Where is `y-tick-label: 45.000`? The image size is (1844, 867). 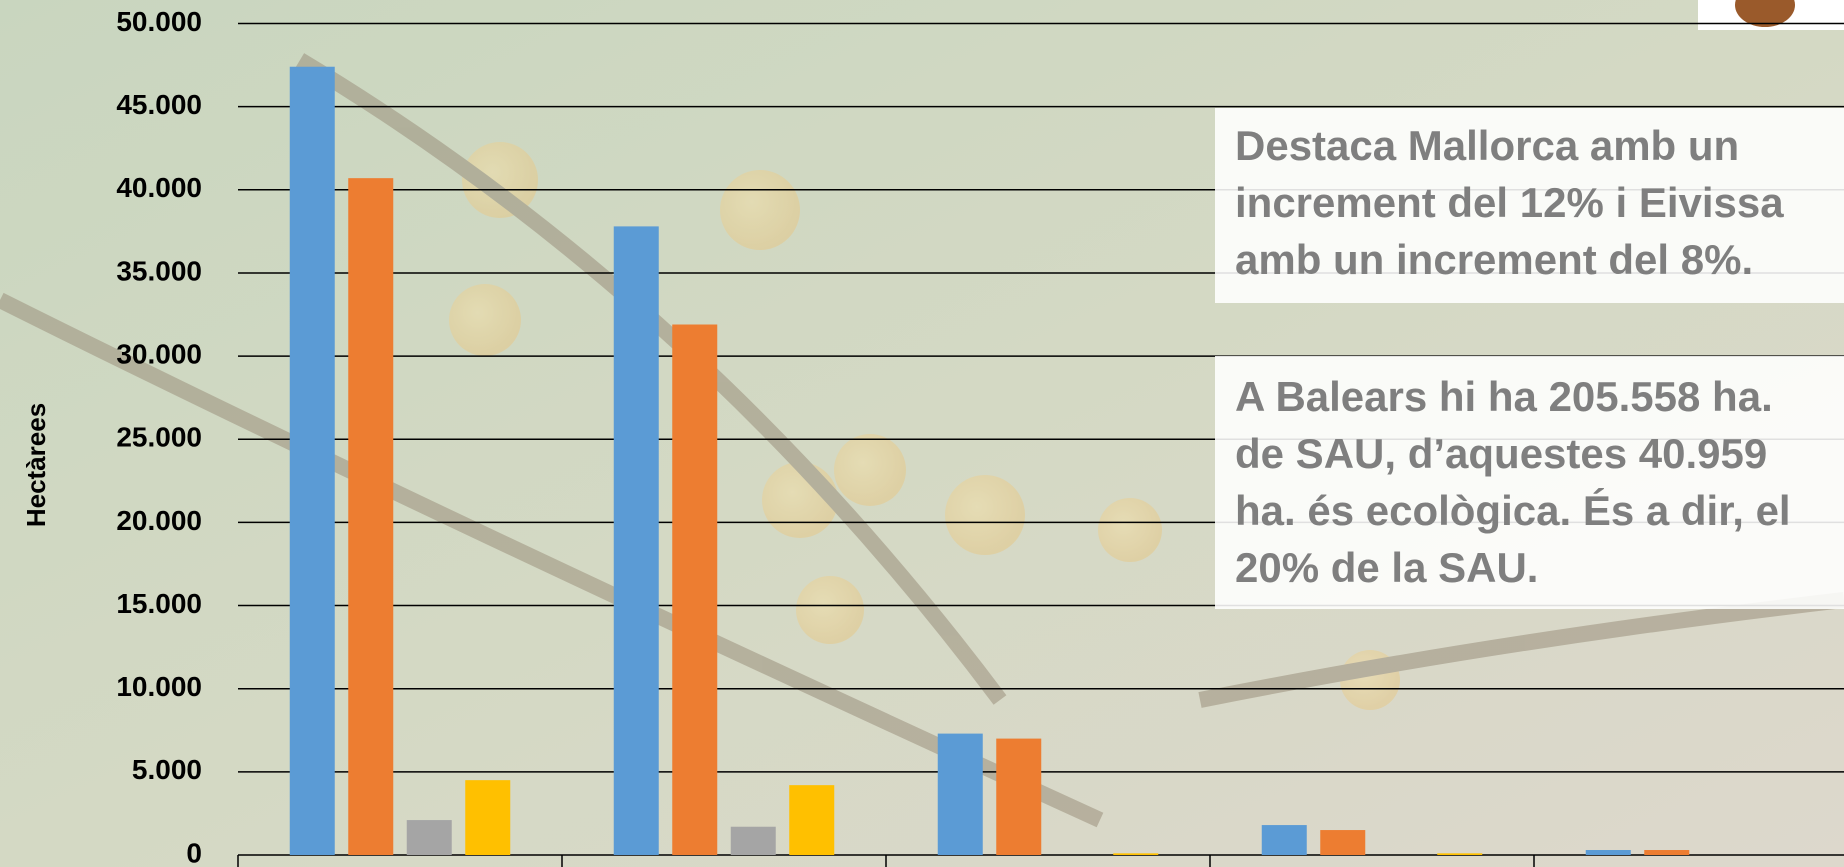 y-tick-label: 45.000 is located at coordinates (159, 104).